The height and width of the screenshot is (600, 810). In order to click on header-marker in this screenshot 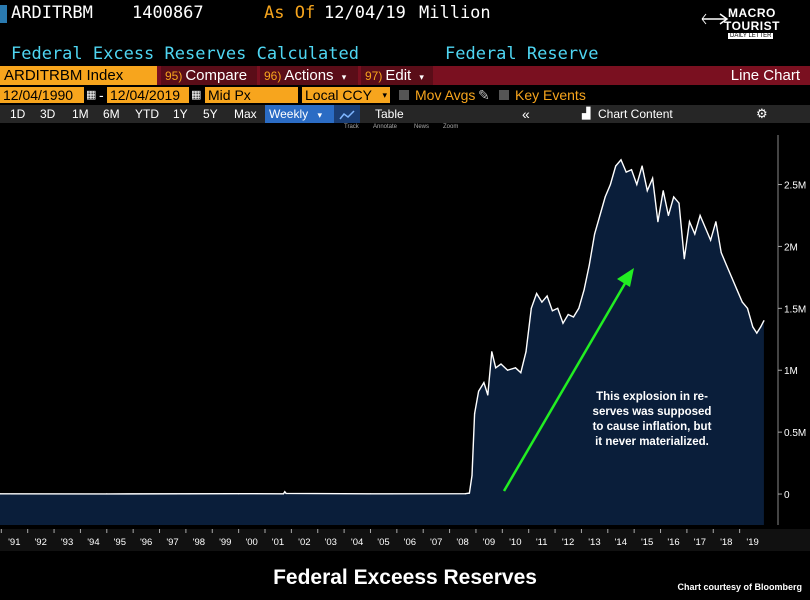, I will do `click(3, 14)`.